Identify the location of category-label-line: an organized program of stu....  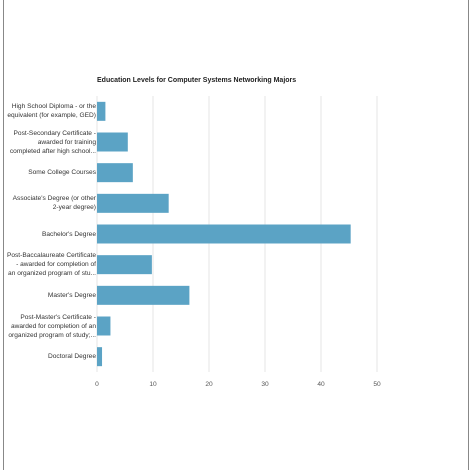
(52, 274).